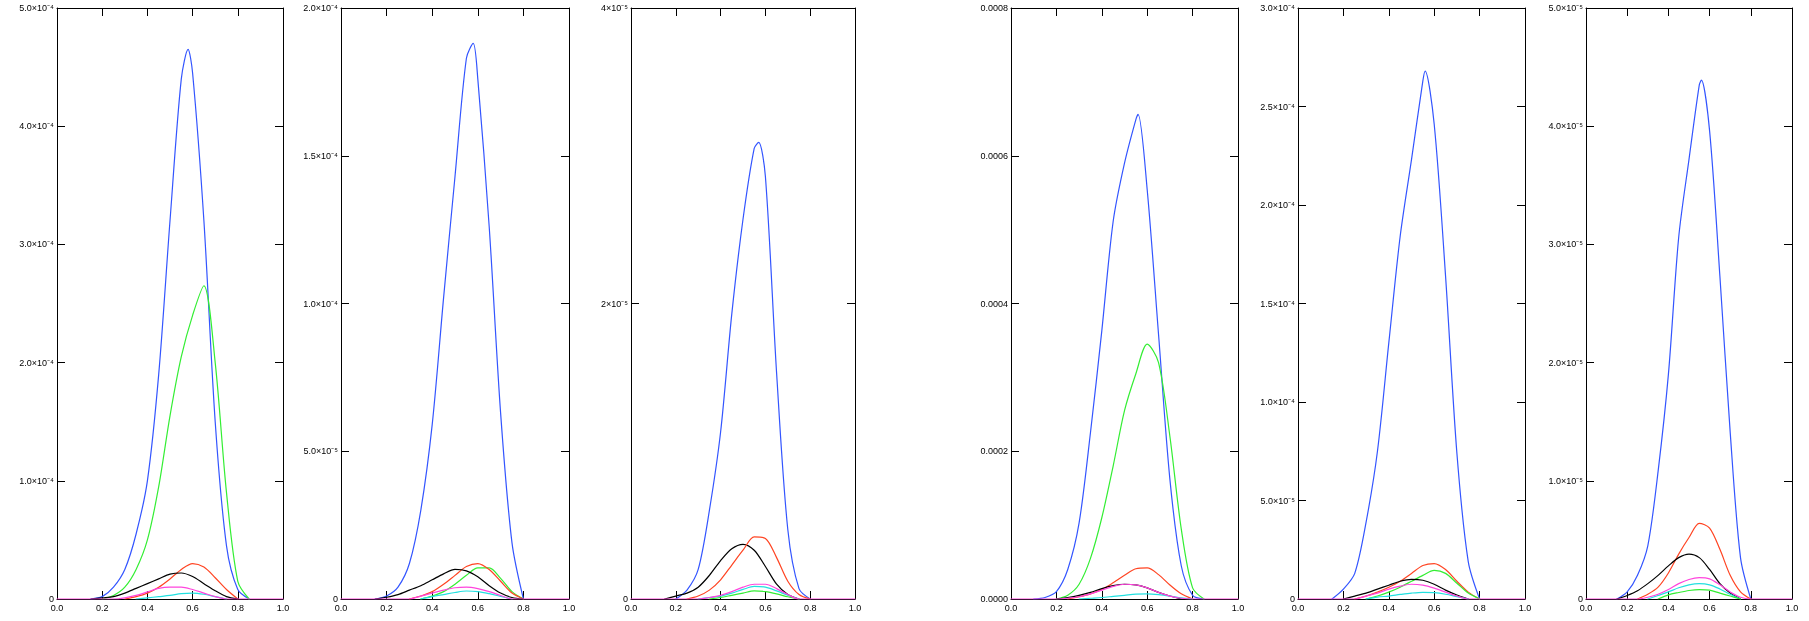 Image resolution: width=1809 pixels, height=621 pixels. What do you see at coordinates (994, 155) in the screenshot?
I see `y-tick-label: 0.0006` at bounding box center [994, 155].